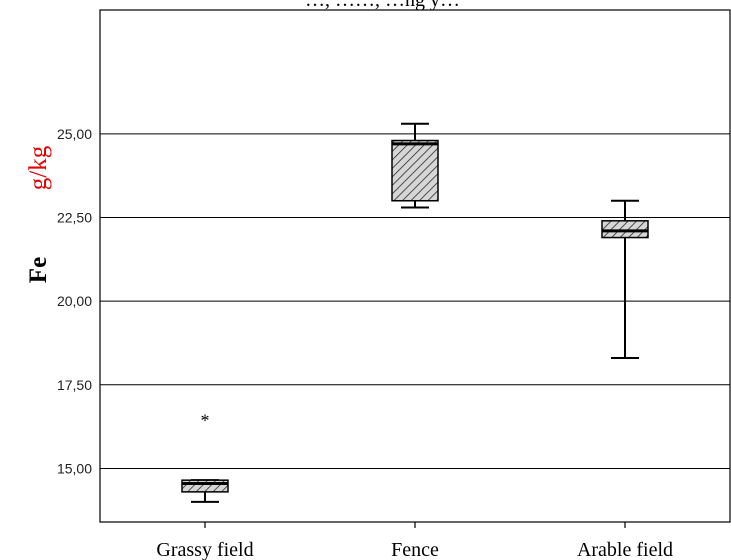 This screenshot has width=731, height=560. I want to click on x-category-label: Grassy field, so click(204, 549).